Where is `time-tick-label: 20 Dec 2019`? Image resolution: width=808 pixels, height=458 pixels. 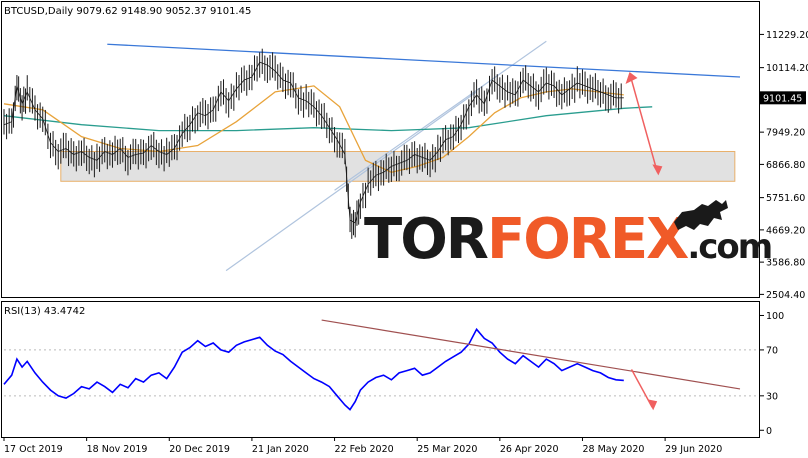
time-tick-label: 20 Dec 2019 is located at coordinates (199, 449).